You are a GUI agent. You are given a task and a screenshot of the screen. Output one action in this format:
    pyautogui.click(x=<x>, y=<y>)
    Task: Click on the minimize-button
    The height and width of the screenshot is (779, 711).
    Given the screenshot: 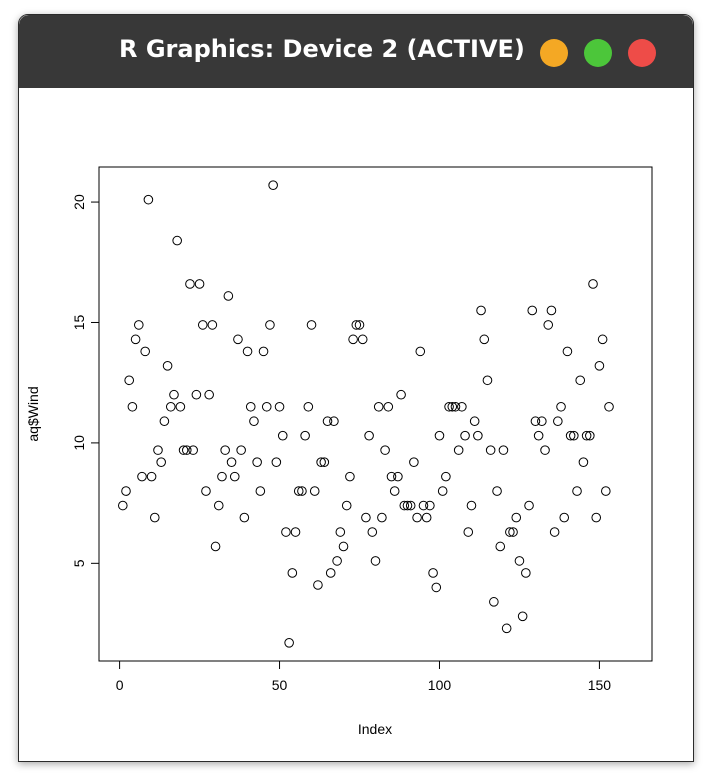 What is the action you would take?
    pyautogui.click(x=554, y=53)
    